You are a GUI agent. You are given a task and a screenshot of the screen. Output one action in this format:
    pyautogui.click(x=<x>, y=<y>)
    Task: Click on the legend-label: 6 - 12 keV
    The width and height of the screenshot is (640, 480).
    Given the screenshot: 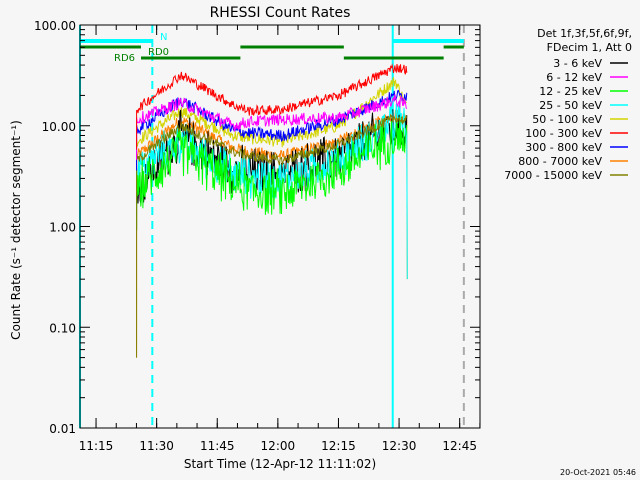 What is the action you would take?
    pyautogui.click(x=574, y=77)
    